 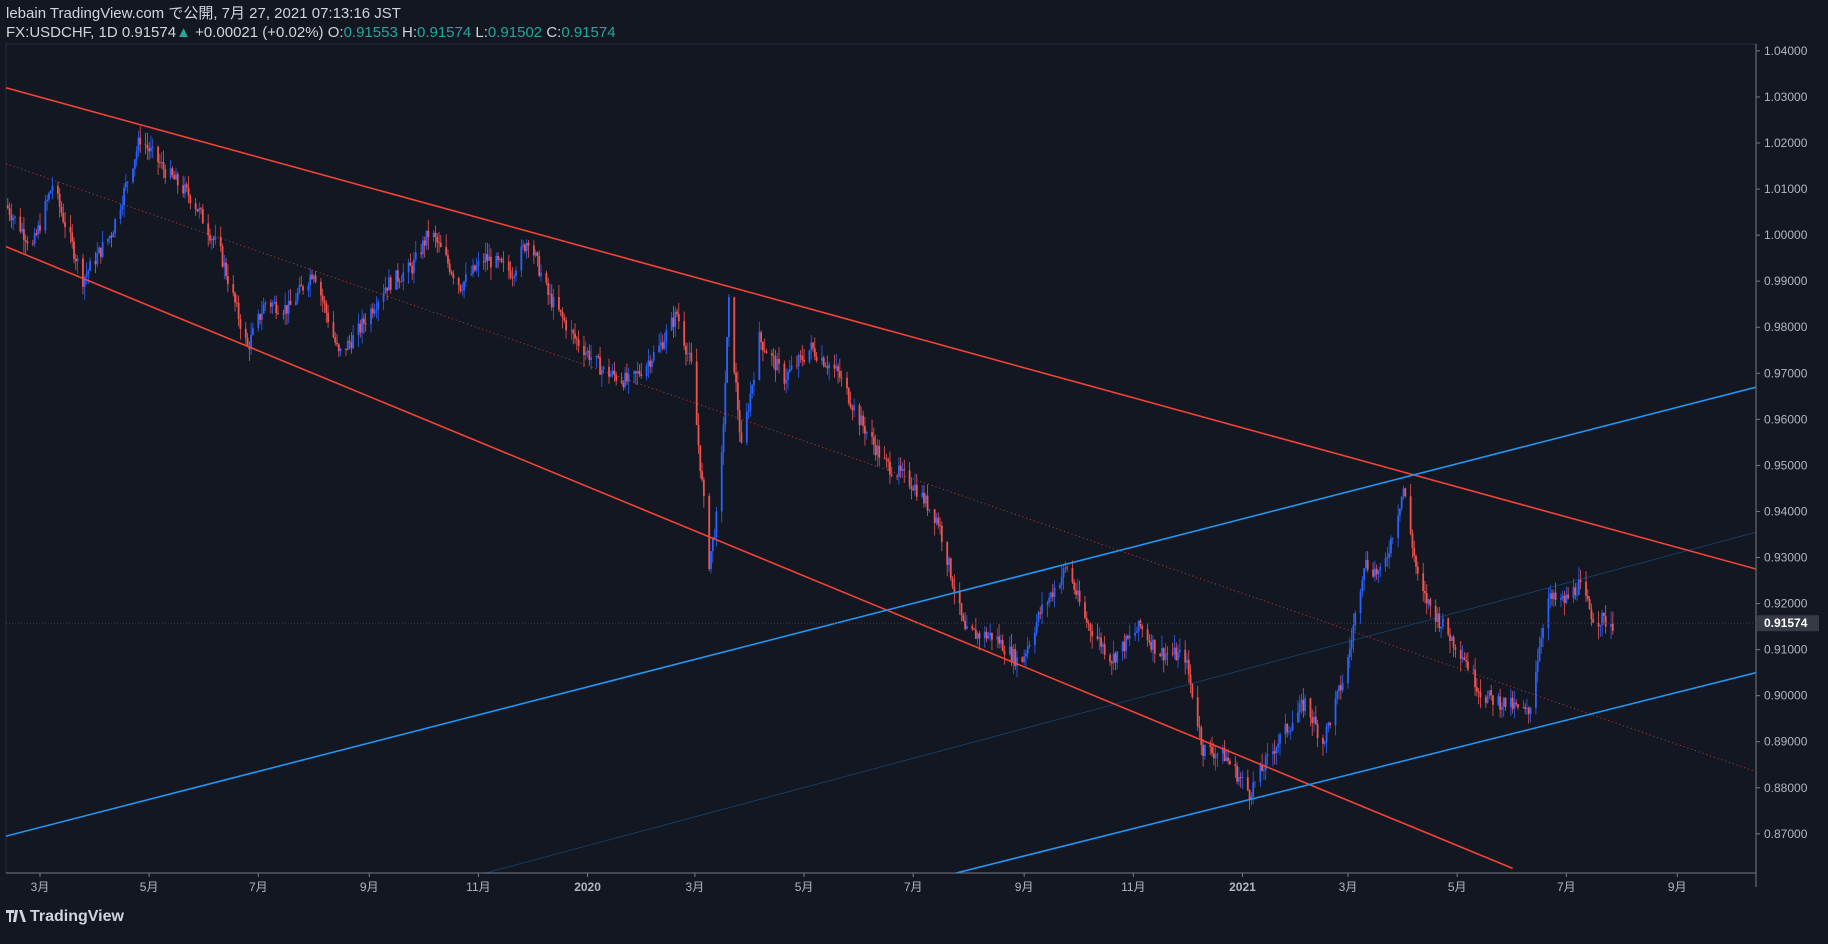 I want to click on price-tick-label: 1.03000, so click(x=1786, y=97).